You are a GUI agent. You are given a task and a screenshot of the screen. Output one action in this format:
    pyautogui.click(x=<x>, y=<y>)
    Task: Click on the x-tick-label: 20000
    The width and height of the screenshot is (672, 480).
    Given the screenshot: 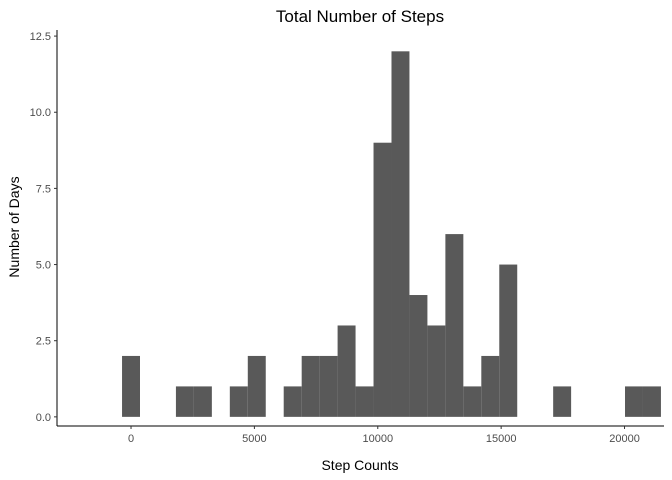 What is the action you would take?
    pyautogui.click(x=624, y=439)
    